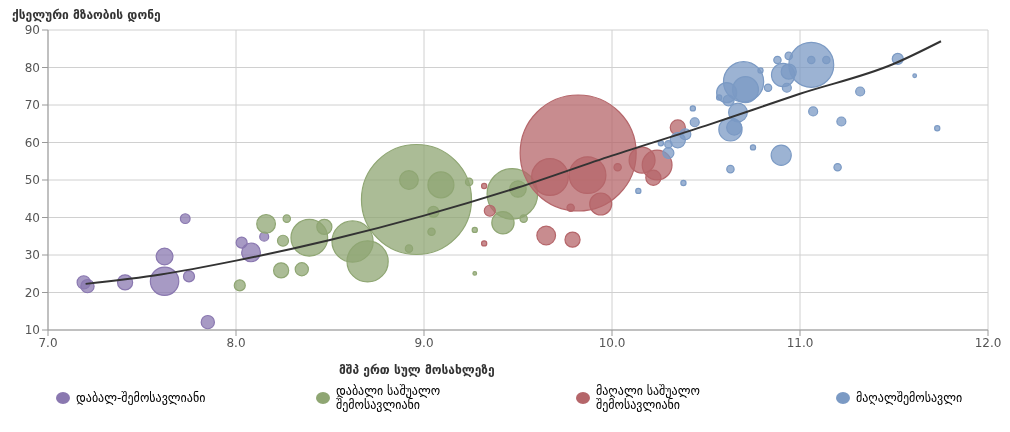 The image size is (1010, 432). I want to click on y-tick-label: 50, so click(32, 180).